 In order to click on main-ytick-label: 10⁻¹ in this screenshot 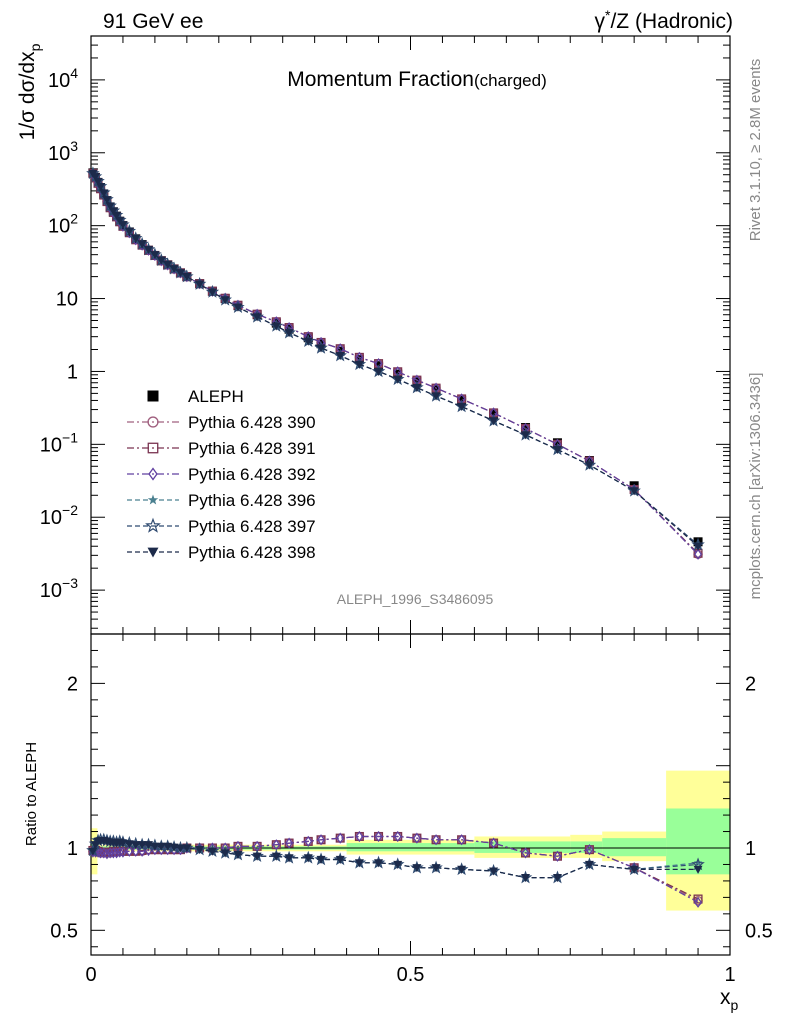, I will do `click(59, 442)`.